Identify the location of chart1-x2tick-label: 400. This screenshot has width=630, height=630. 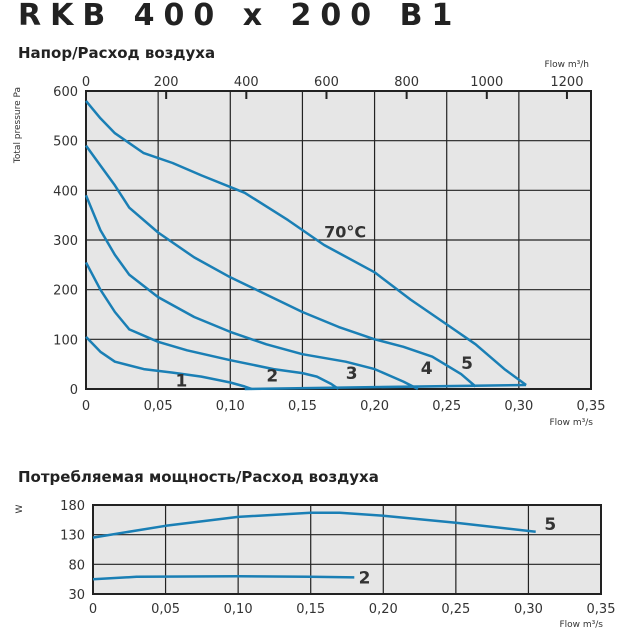
(246, 82).